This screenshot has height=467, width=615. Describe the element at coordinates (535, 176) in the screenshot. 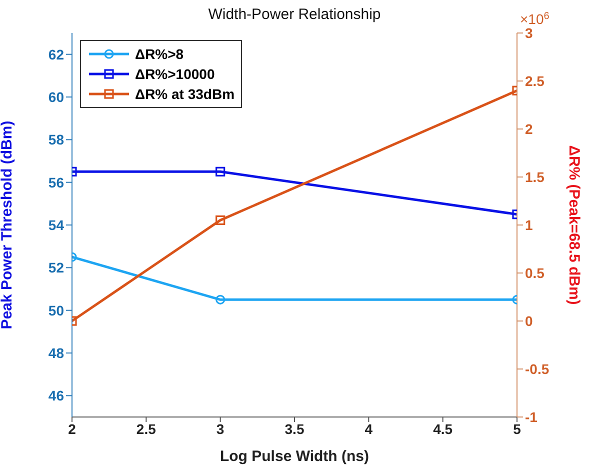

I see `y2-tick-label: 1.5` at that location.